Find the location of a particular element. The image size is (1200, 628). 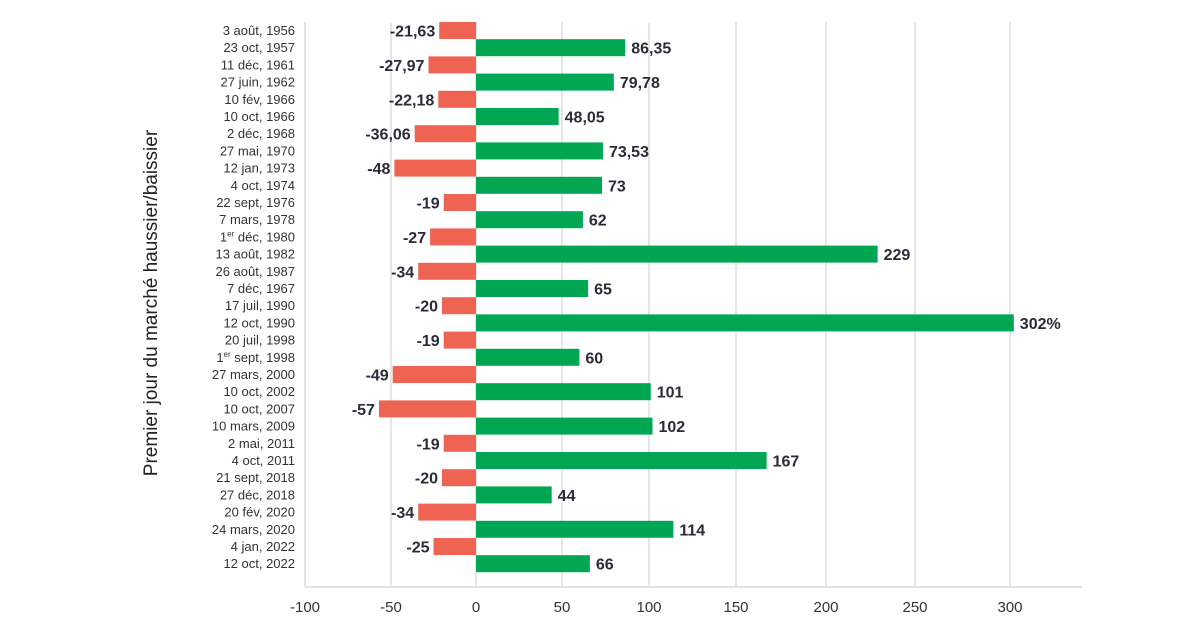

category-label: 27 mars, 2000 is located at coordinates (253, 374).